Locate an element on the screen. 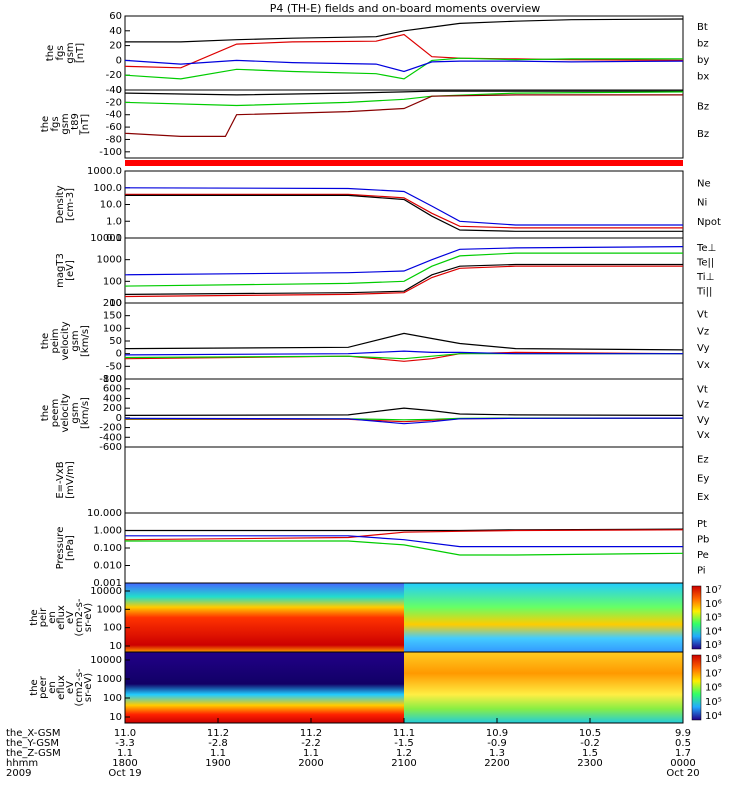  y-tick-label: 50 is located at coordinates (115, 341).